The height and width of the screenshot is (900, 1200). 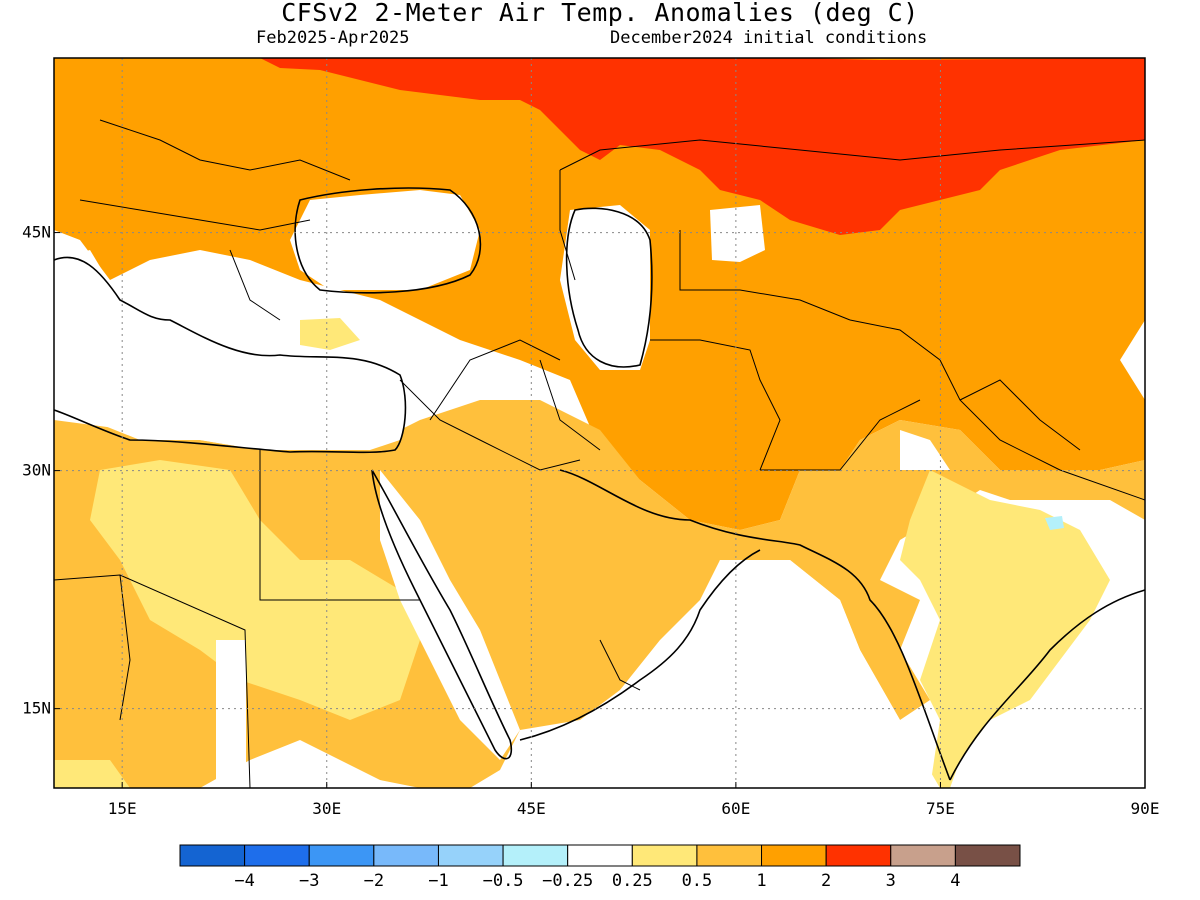 I want to click on forecast-period: Feb2025-Apr2025, so click(x=333, y=38).